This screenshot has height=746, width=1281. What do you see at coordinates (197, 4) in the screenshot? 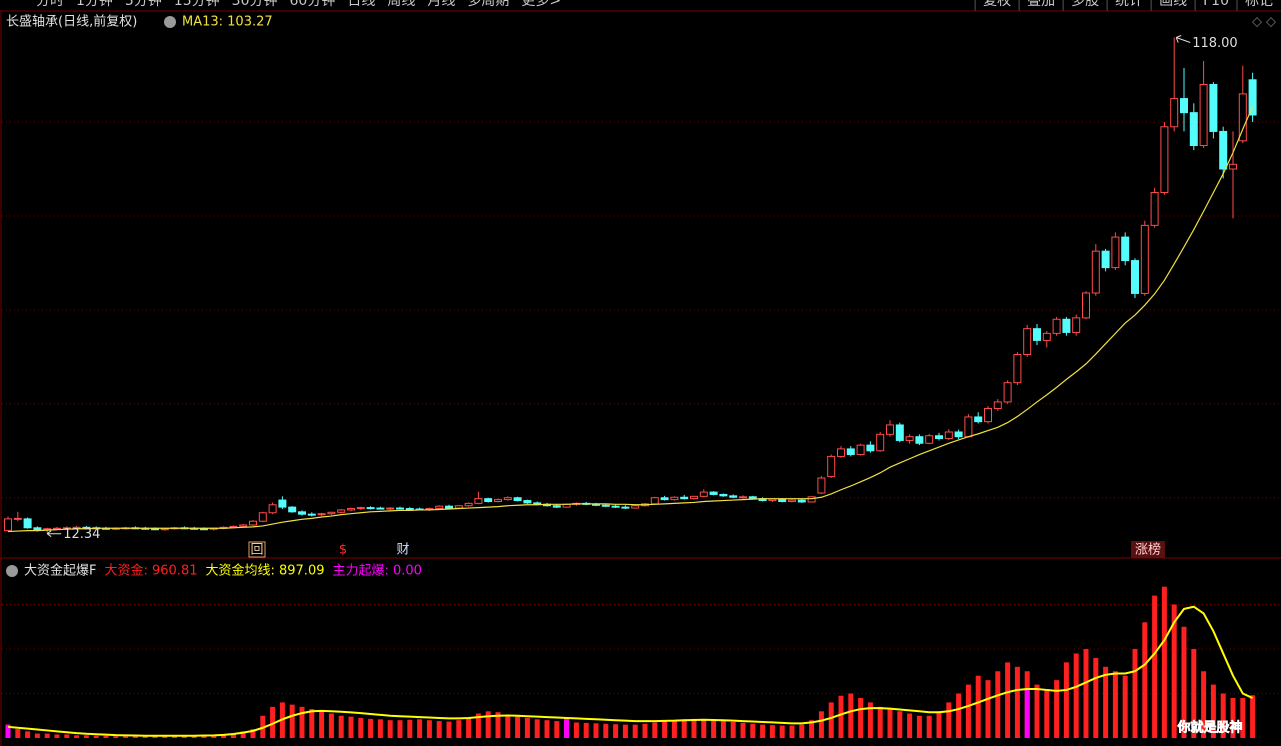
I see `toolbar-item: 15分钟` at bounding box center [197, 4].